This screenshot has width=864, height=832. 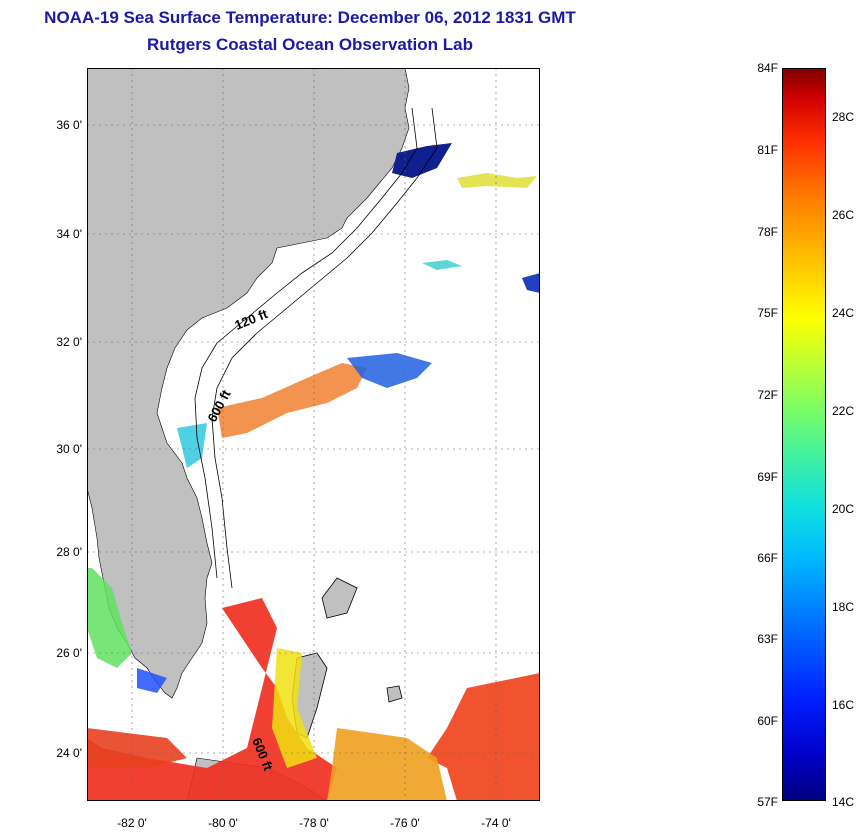 What do you see at coordinates (339, 598) in the screenshot?
I see `island-eleuthera` at bounding box center [339, 598].